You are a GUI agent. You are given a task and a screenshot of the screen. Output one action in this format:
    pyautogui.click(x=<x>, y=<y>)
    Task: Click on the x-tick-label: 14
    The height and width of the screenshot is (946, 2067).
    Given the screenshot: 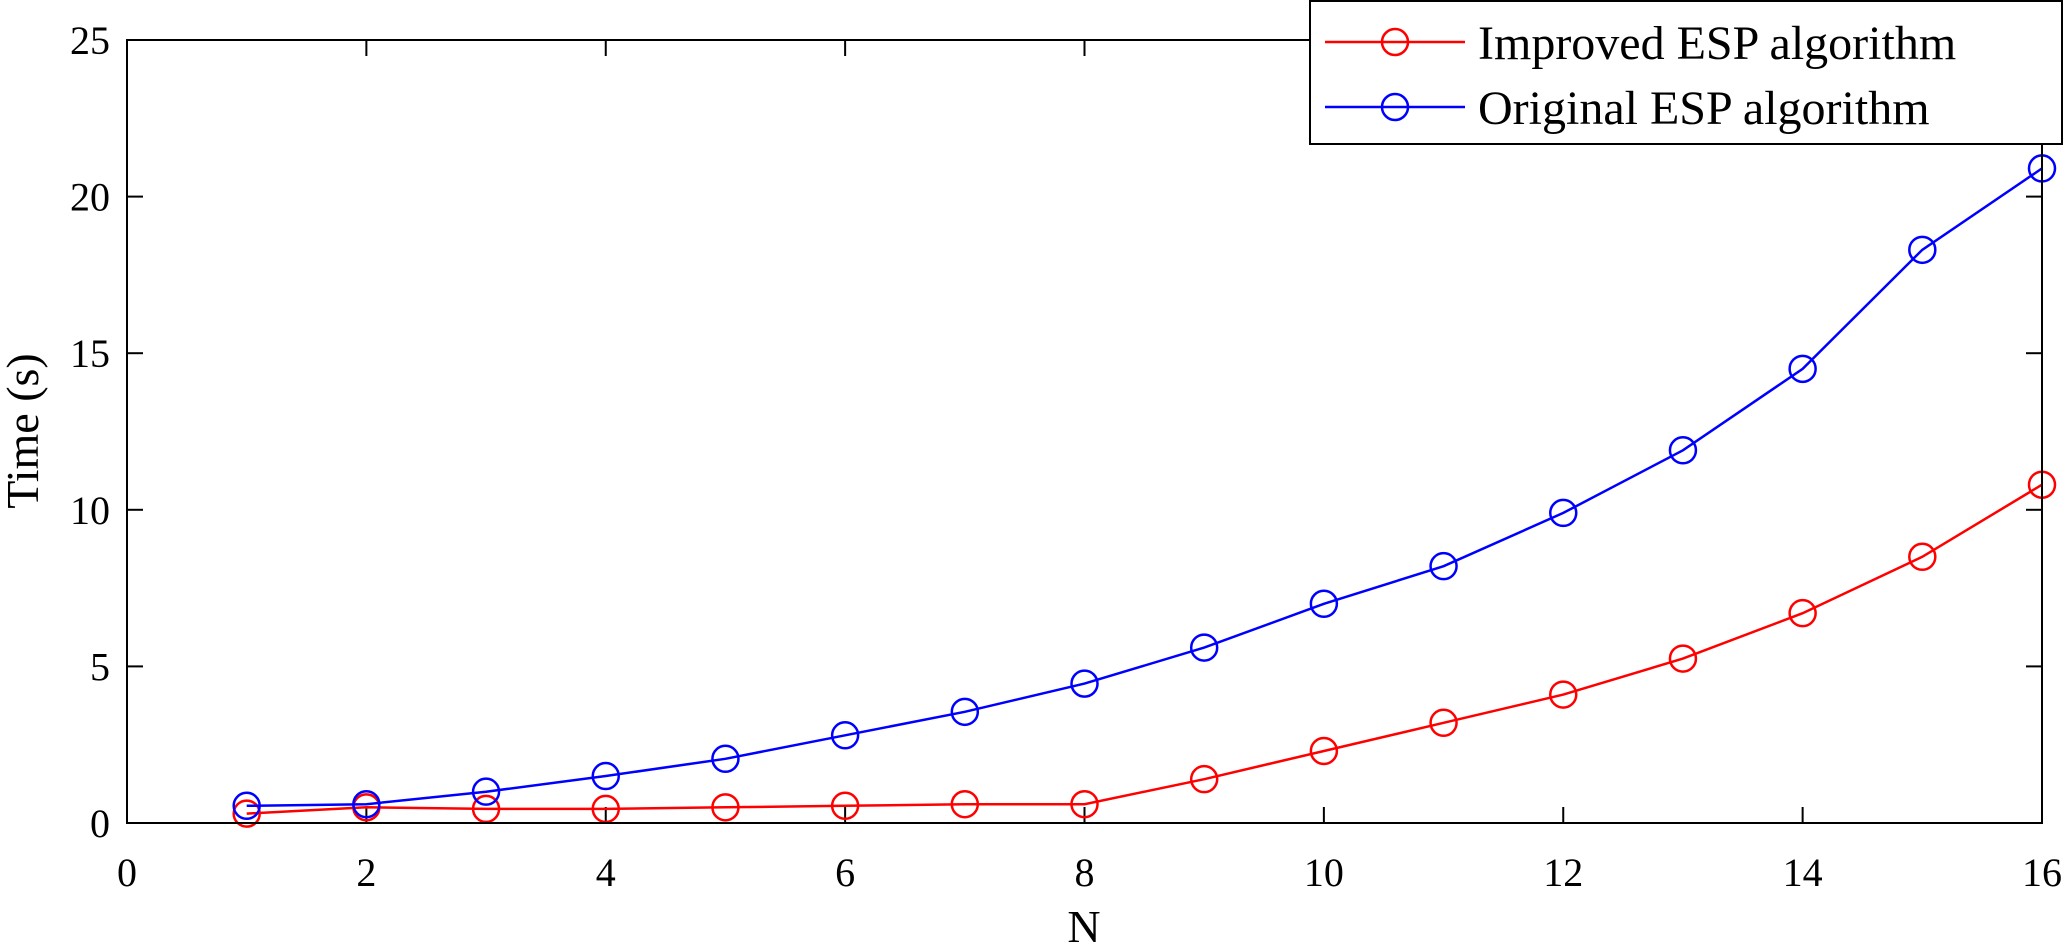 What is the action you would take?
    pyautogui.click(x=1803, y=872)
    